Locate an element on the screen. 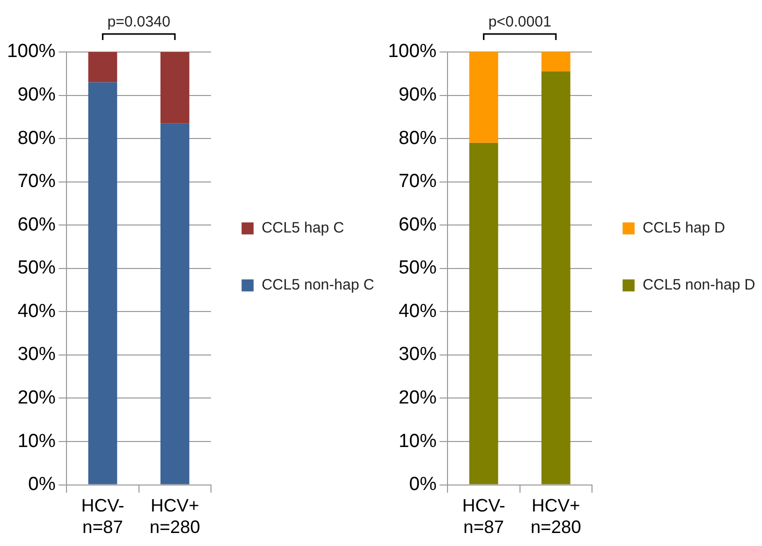 This screenshot has width=762, height=546. text: p=0.0340 is located at coordinates (138, 22).